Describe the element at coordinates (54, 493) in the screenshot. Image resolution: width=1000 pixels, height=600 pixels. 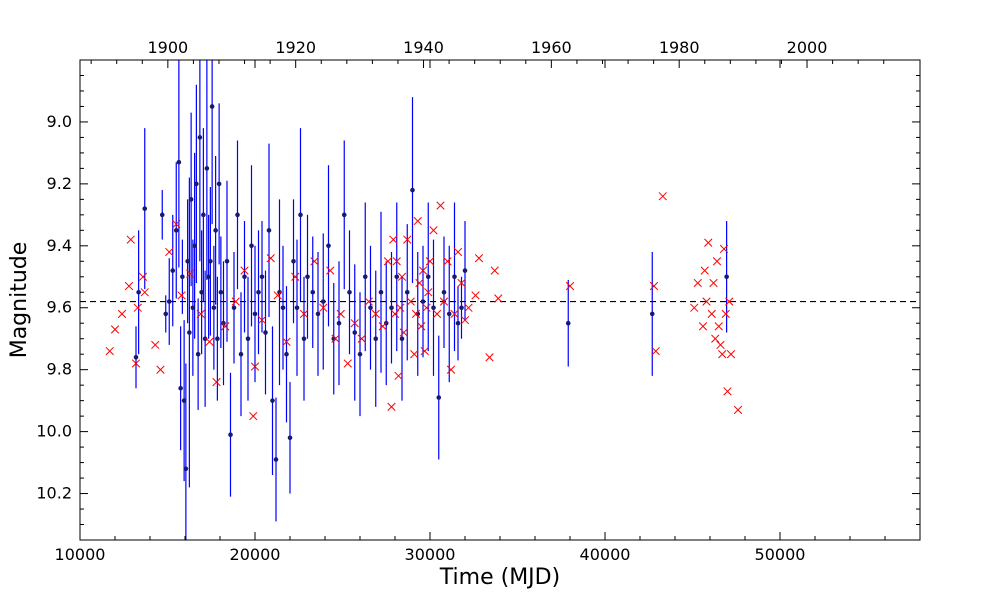
I see `y-tick-label: 10.2` at that location.